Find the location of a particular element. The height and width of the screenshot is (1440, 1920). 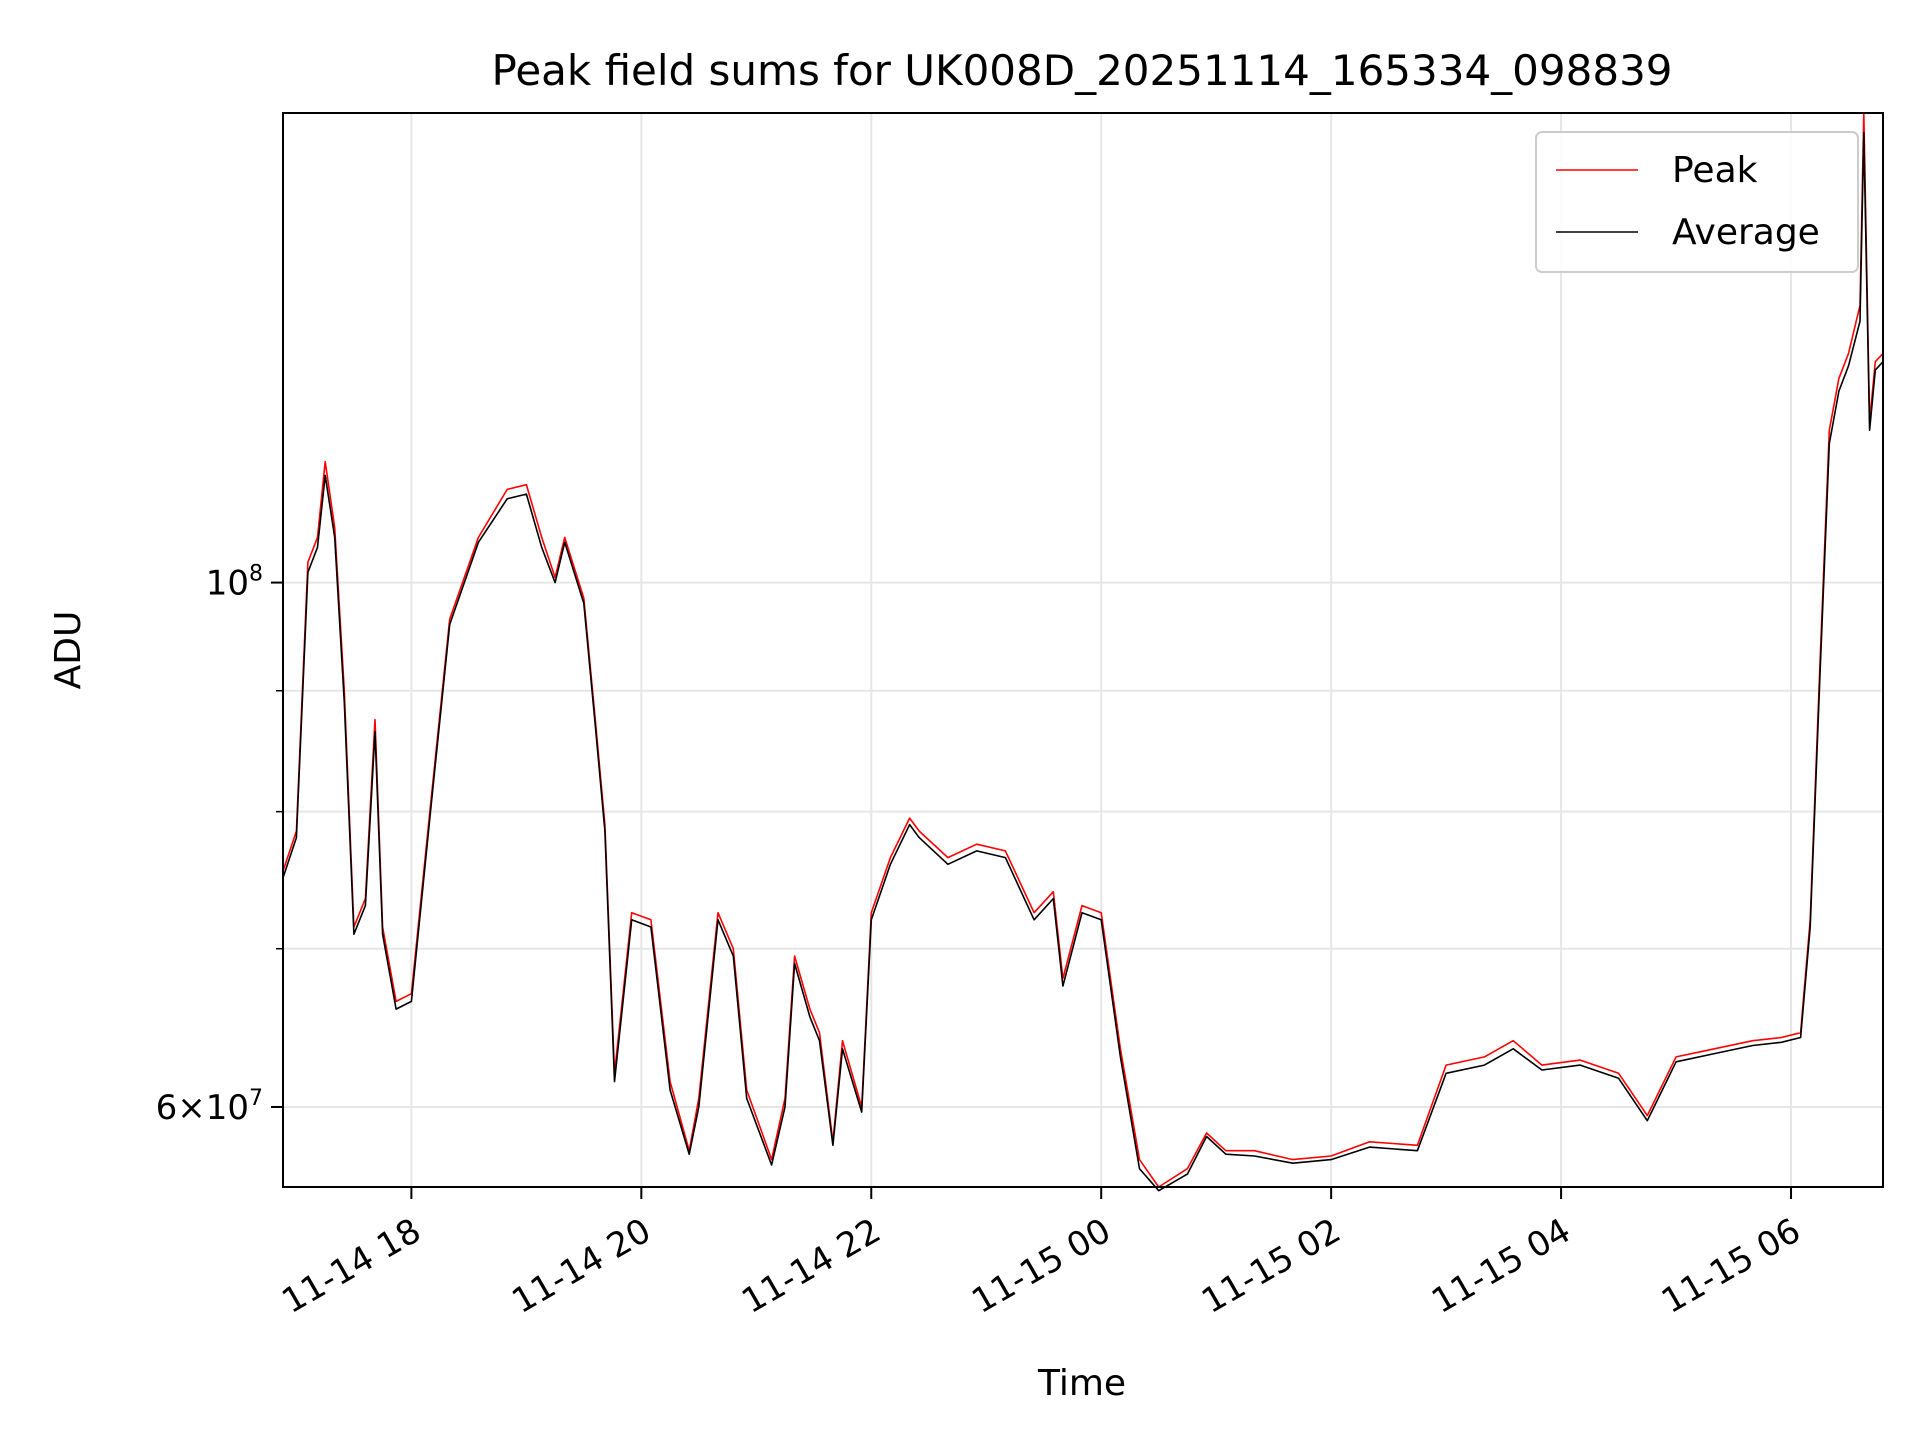

legend: Peak Average is located at coordinates (1697, 202).